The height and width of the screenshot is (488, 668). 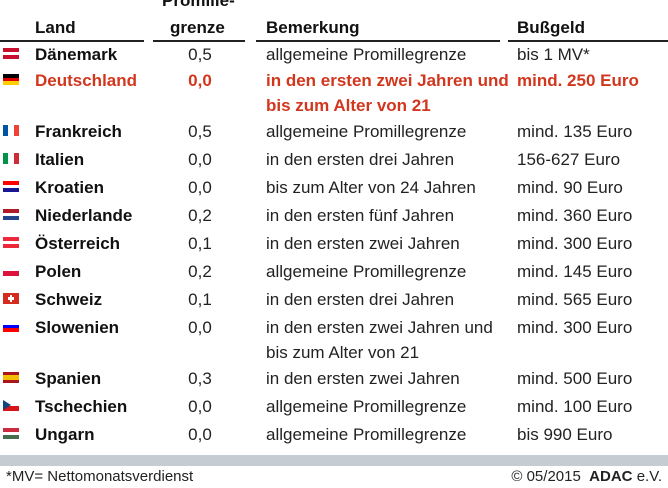 I want to click on header-bemerkung: Bemerkung, so click(x=313, y=27).